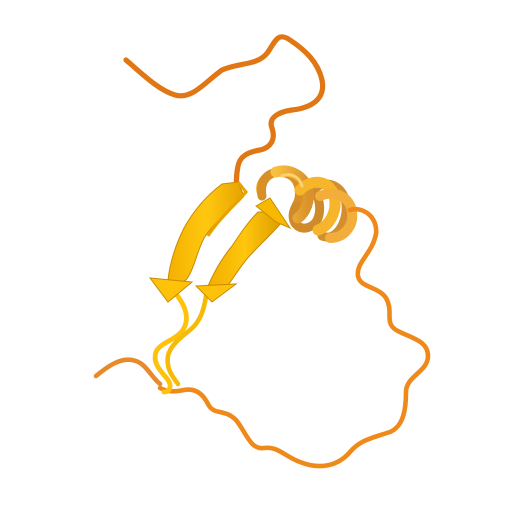  Describe the element at coordinates (243, 250) in the screenshot. I see `beta-strand-b` at that location.